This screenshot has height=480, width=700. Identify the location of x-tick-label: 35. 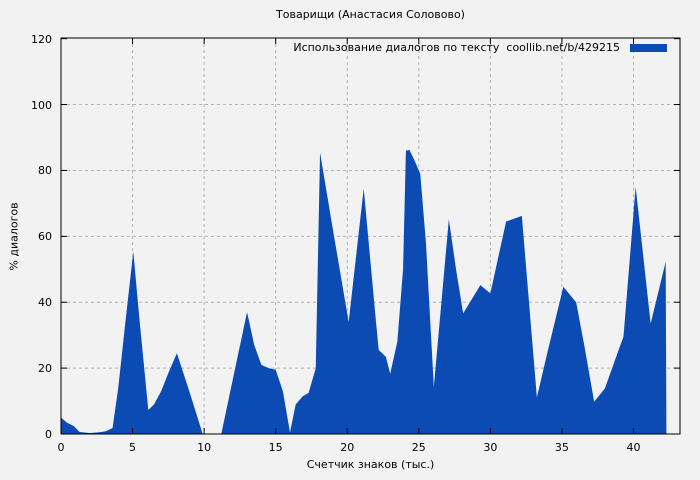
(561, 447).